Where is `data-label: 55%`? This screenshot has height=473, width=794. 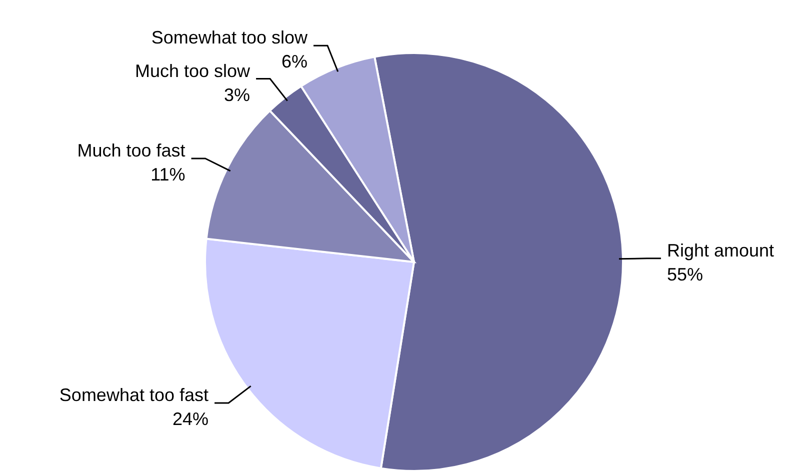 data-label: 55% is located at coordinates (685, 274).